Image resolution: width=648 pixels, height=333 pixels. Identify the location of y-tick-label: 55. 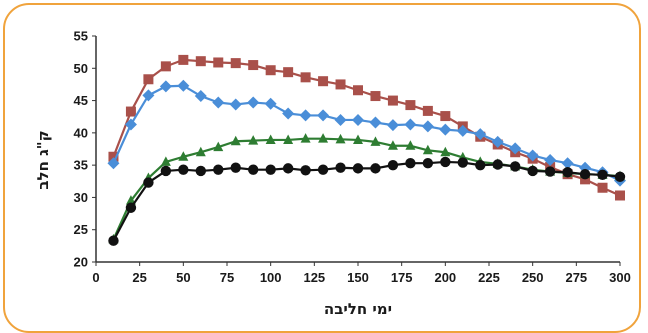
(81, 36).